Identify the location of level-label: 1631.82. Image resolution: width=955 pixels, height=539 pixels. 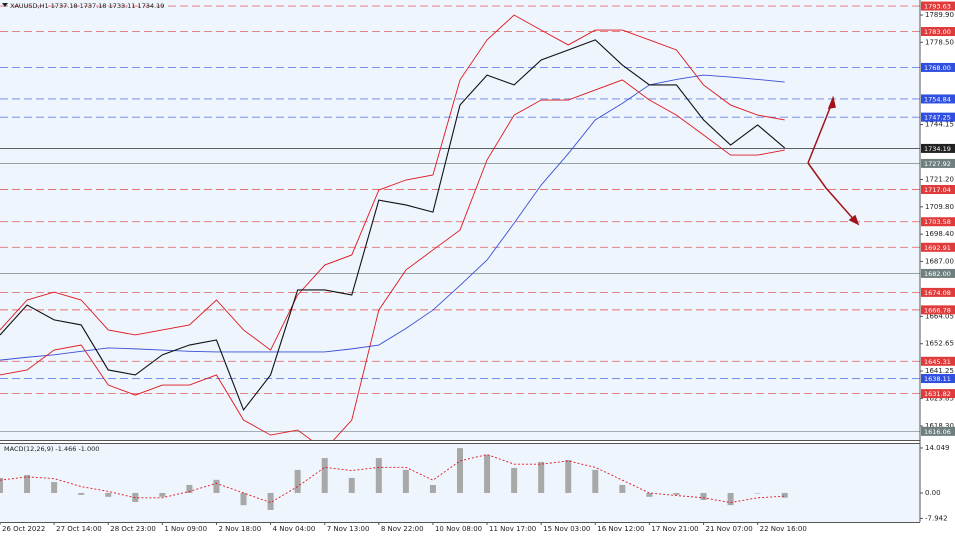
(937, 394).